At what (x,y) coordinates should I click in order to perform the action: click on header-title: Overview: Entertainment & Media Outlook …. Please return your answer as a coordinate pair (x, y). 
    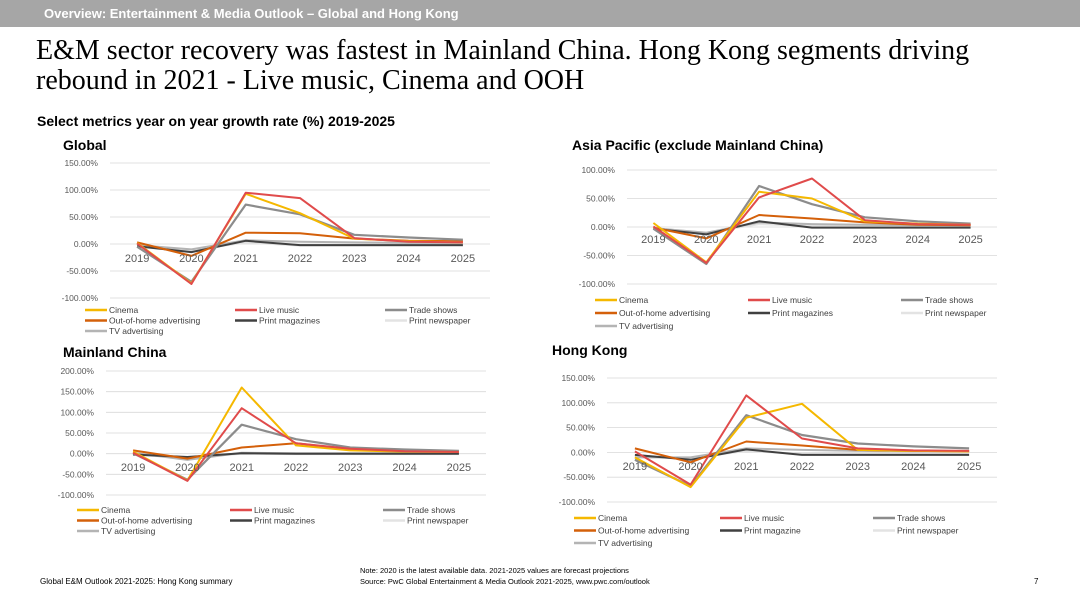
    Looking at the image, I should click on (251, 13).